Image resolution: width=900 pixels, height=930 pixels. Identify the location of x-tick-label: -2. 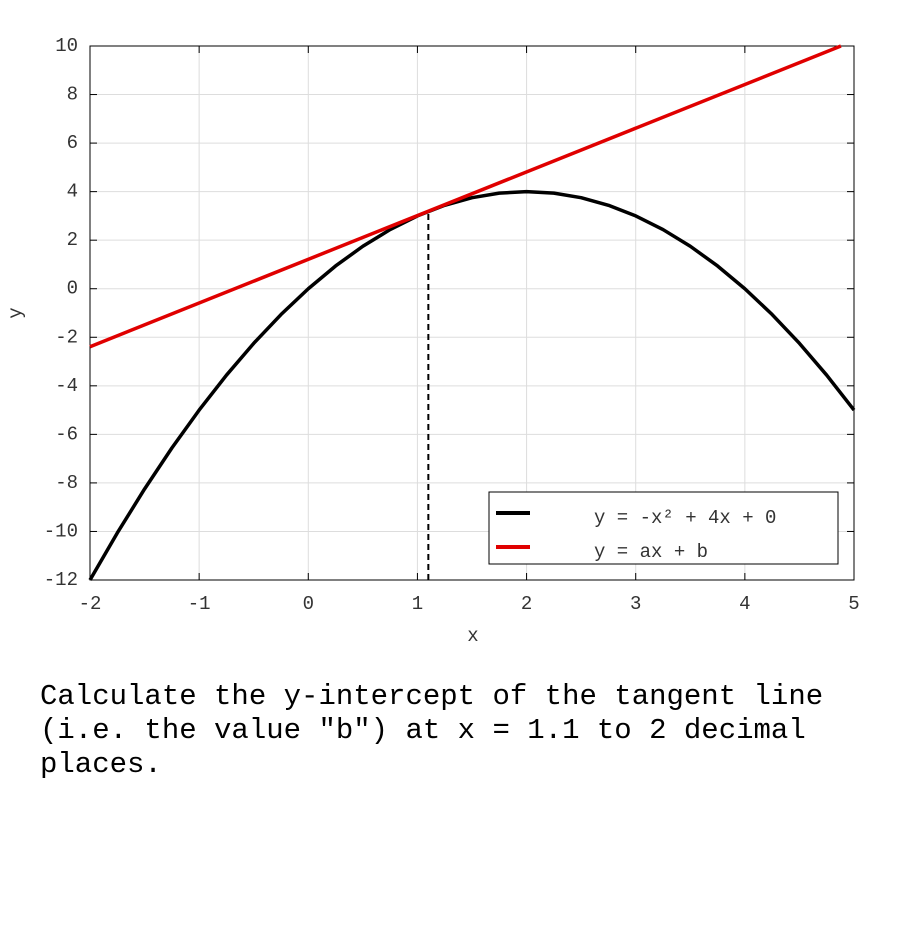
(90, 604).